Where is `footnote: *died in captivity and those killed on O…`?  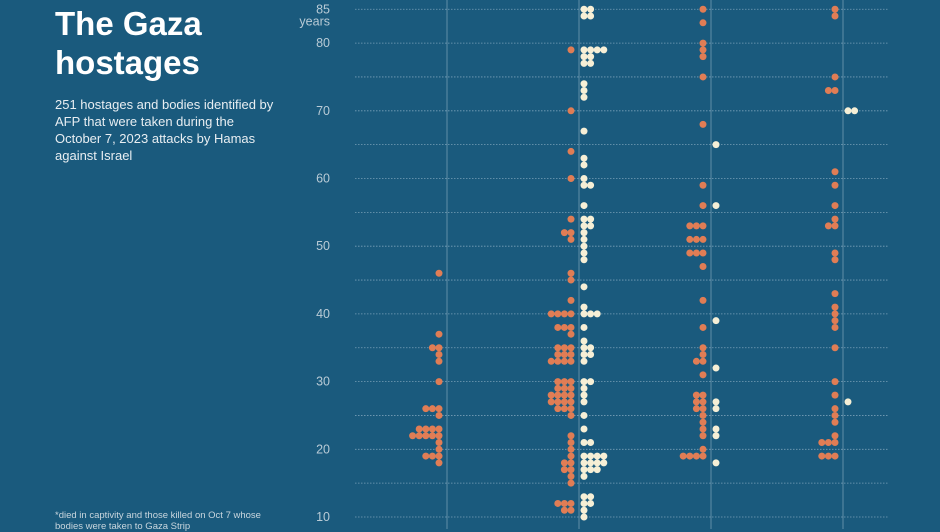 footnote: *died in captivity and those killed on O… is located at coordinates (158, 521).